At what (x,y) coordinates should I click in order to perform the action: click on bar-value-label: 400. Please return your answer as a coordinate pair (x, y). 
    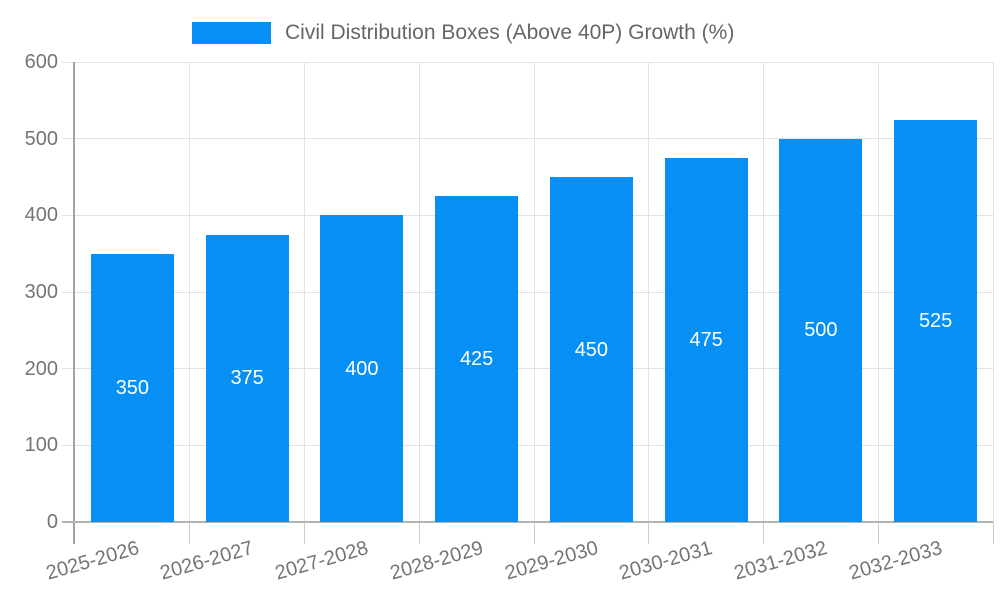
    Looking at the image, I should click on (362, 368).